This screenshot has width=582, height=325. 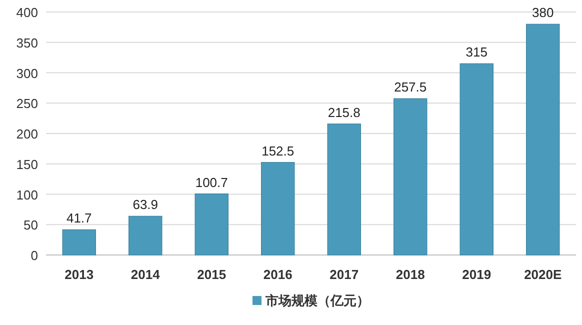 I want to click on y-tick-label: 100, so click(x=27, y=194).